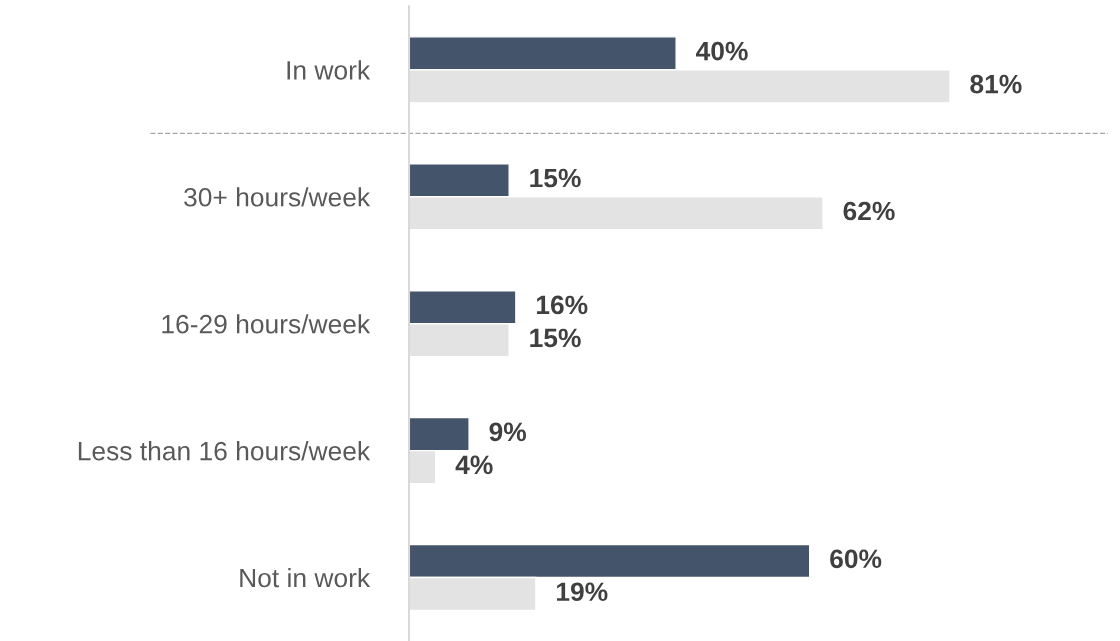 The height and width of the screenshot is (641, 1120). I want to click on y-tick-label: Not in work, so click(305, 577).